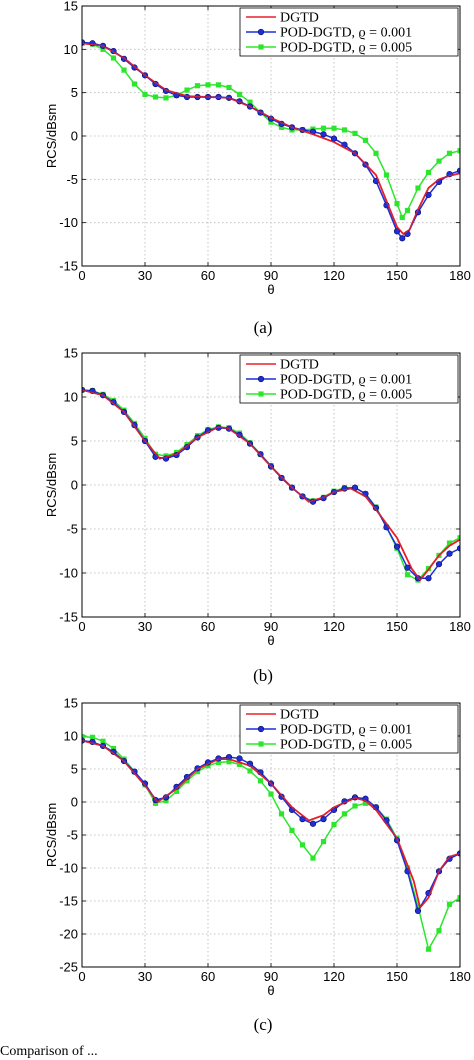  What do you see at coordinates (334, 275) in the screenshot?
I see `x-tick-label: 120` at bounding box center [334, 275].